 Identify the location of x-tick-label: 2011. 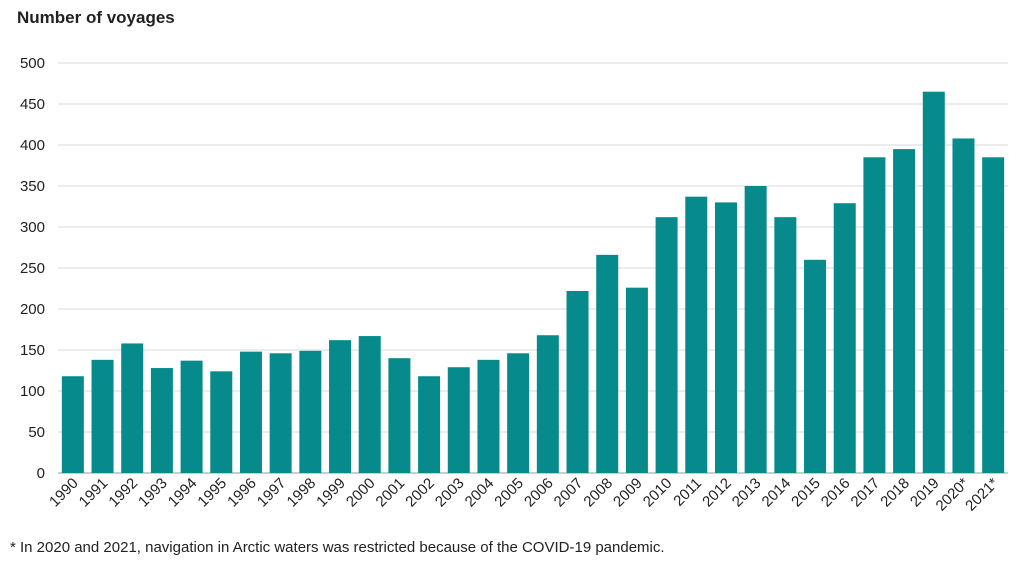
(687, 492).